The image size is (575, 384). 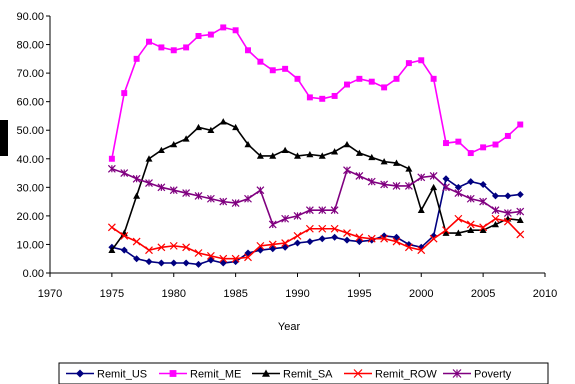 What do you see at coordinates (316, 196) in the screenshot?
I see `series-poverty` at bounding box center [316, 196].